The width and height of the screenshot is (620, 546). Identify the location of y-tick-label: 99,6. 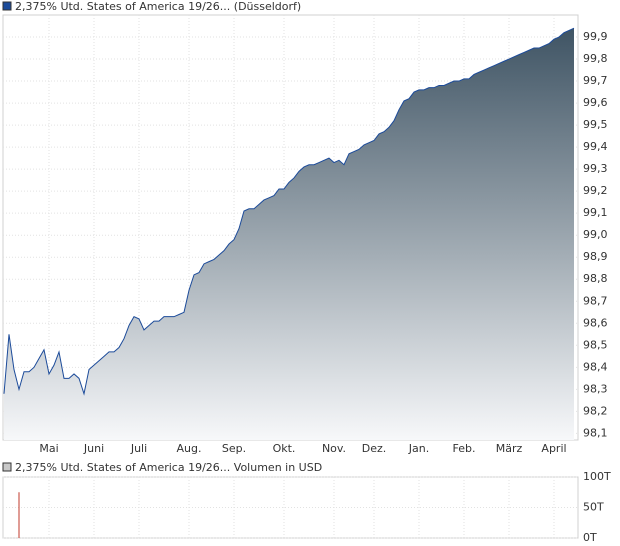
(595, 102).